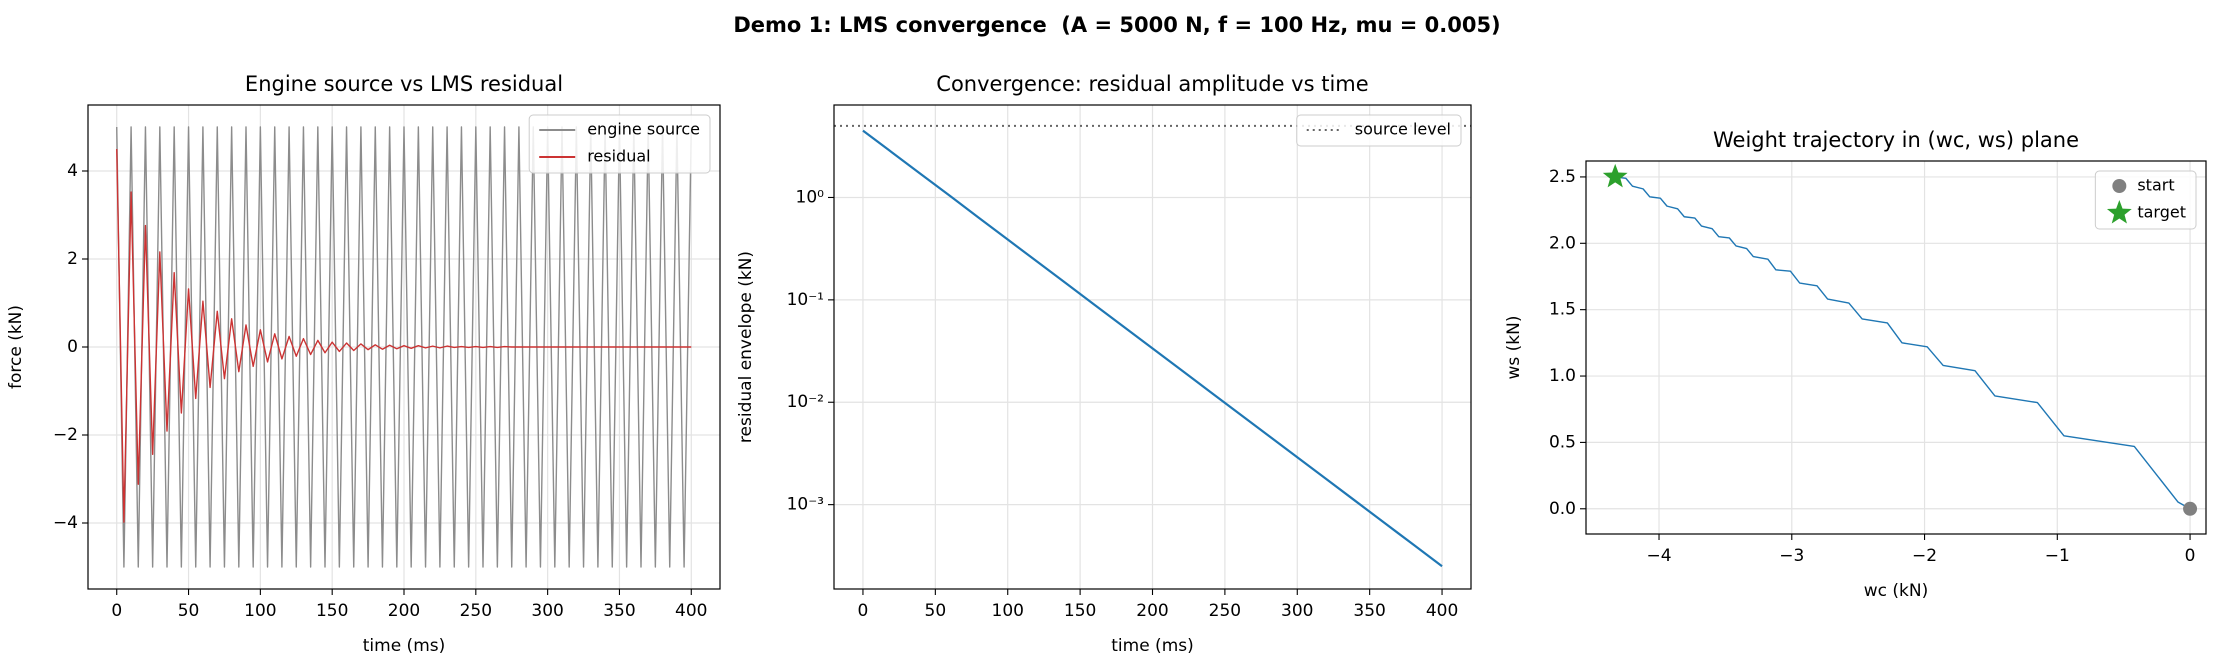  What do you see at coordinates (1896, 140) in the screenshot?
I see `subplot-title: Weight trajectory in (wc, ws) plane` at bounding box center [1896, 140].